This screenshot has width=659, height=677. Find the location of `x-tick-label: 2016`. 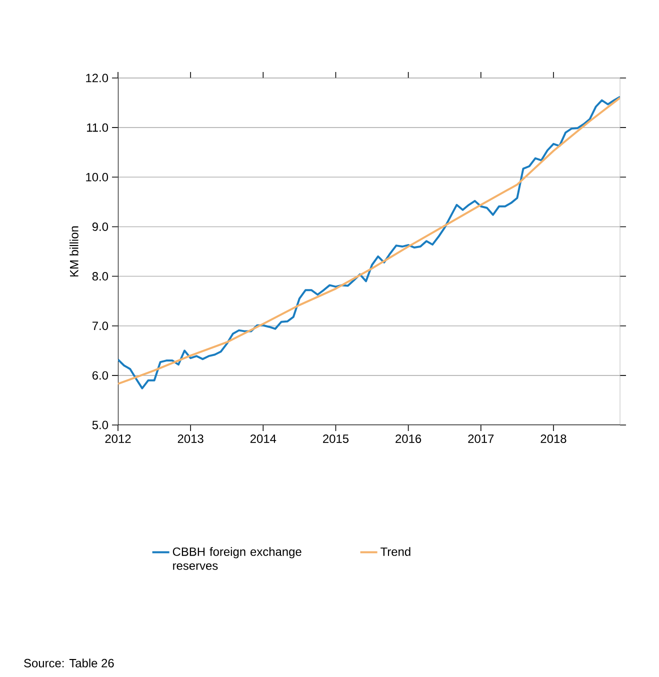

x-tick-label: 2016 is located at coordinates (409, 438).